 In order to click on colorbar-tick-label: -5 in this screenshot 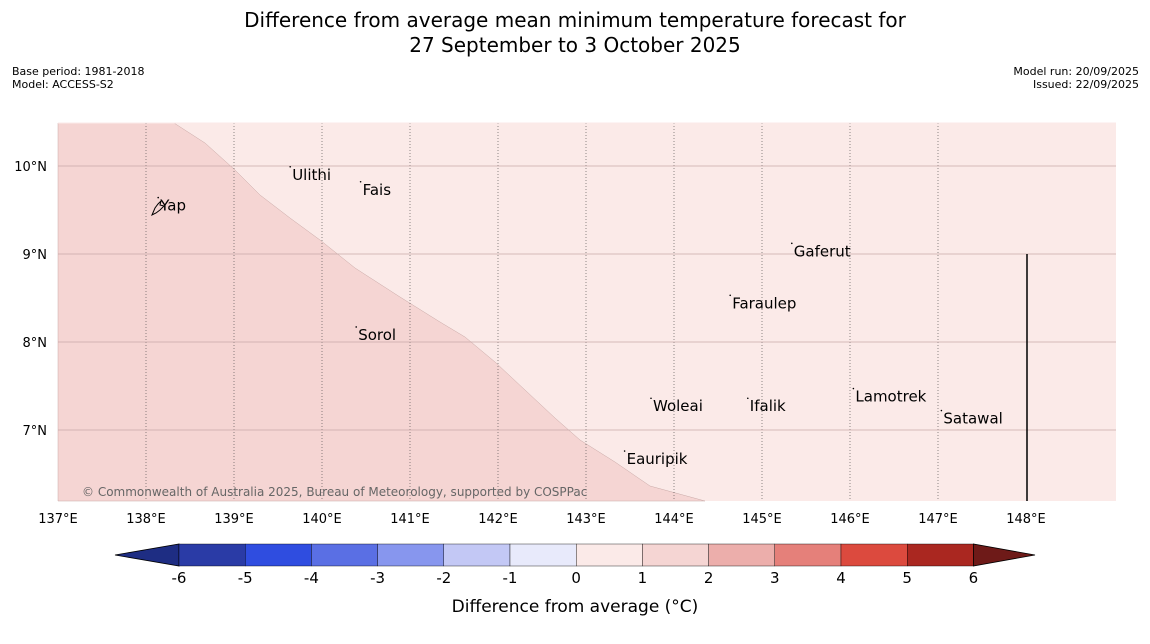, I will do `click(245, 578)`.